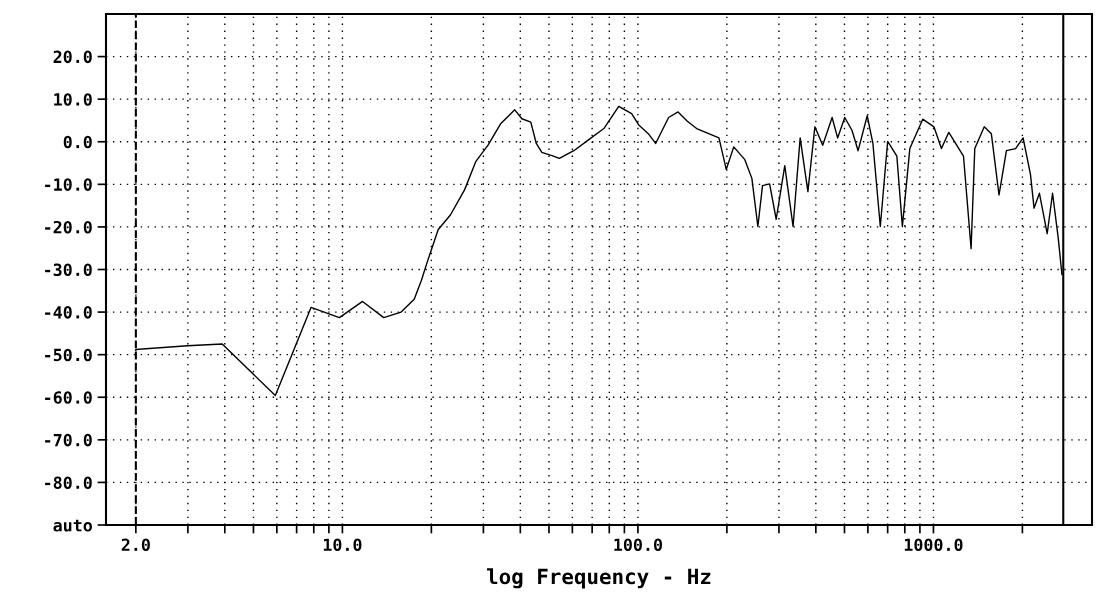 Image resolution: width=1116 pixels, height=594 pixels. I want to click on y-tick-label: auto, so click(73, 525).